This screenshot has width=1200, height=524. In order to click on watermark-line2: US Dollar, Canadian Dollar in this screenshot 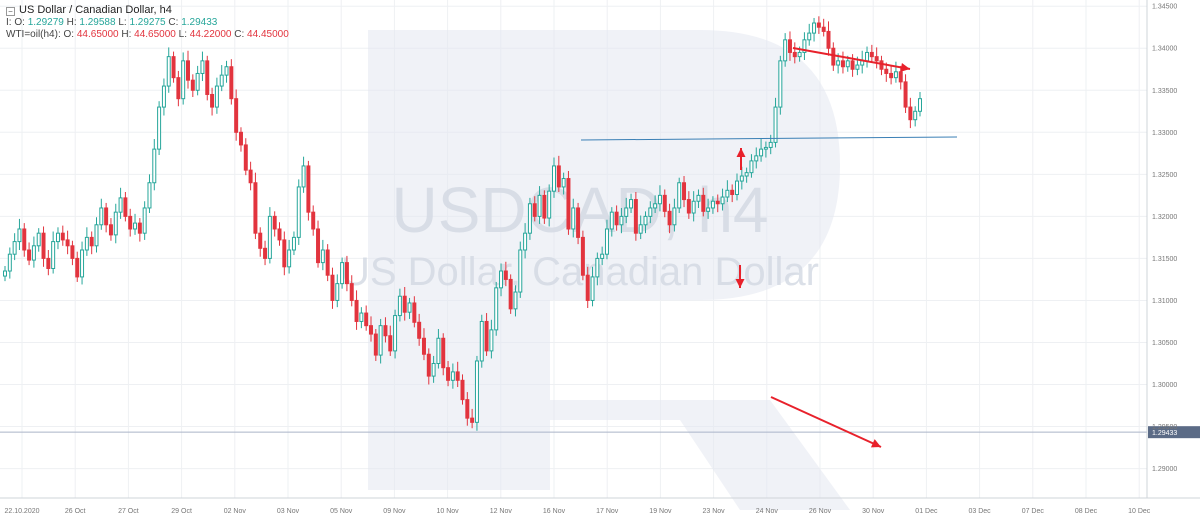, I will do `click(580, 272)`.